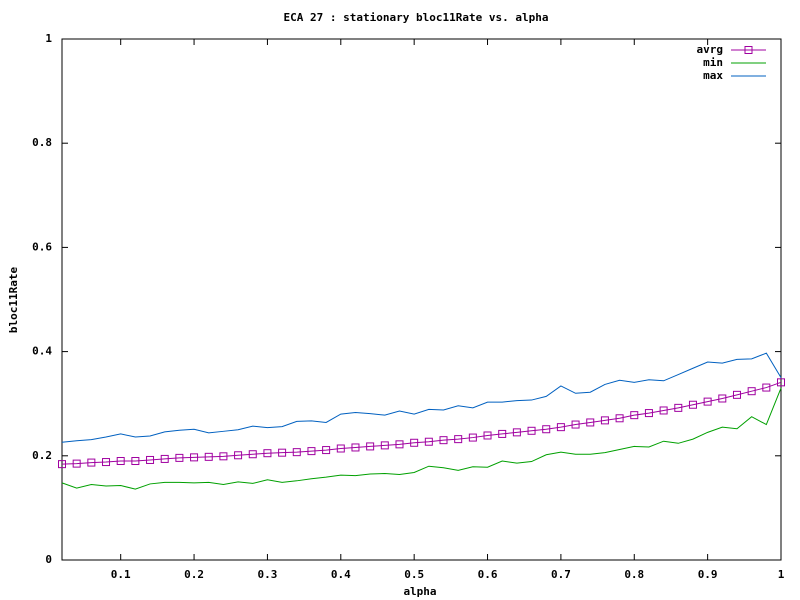  I want to click on y-tick-label: 0.2, so click(42, 455).